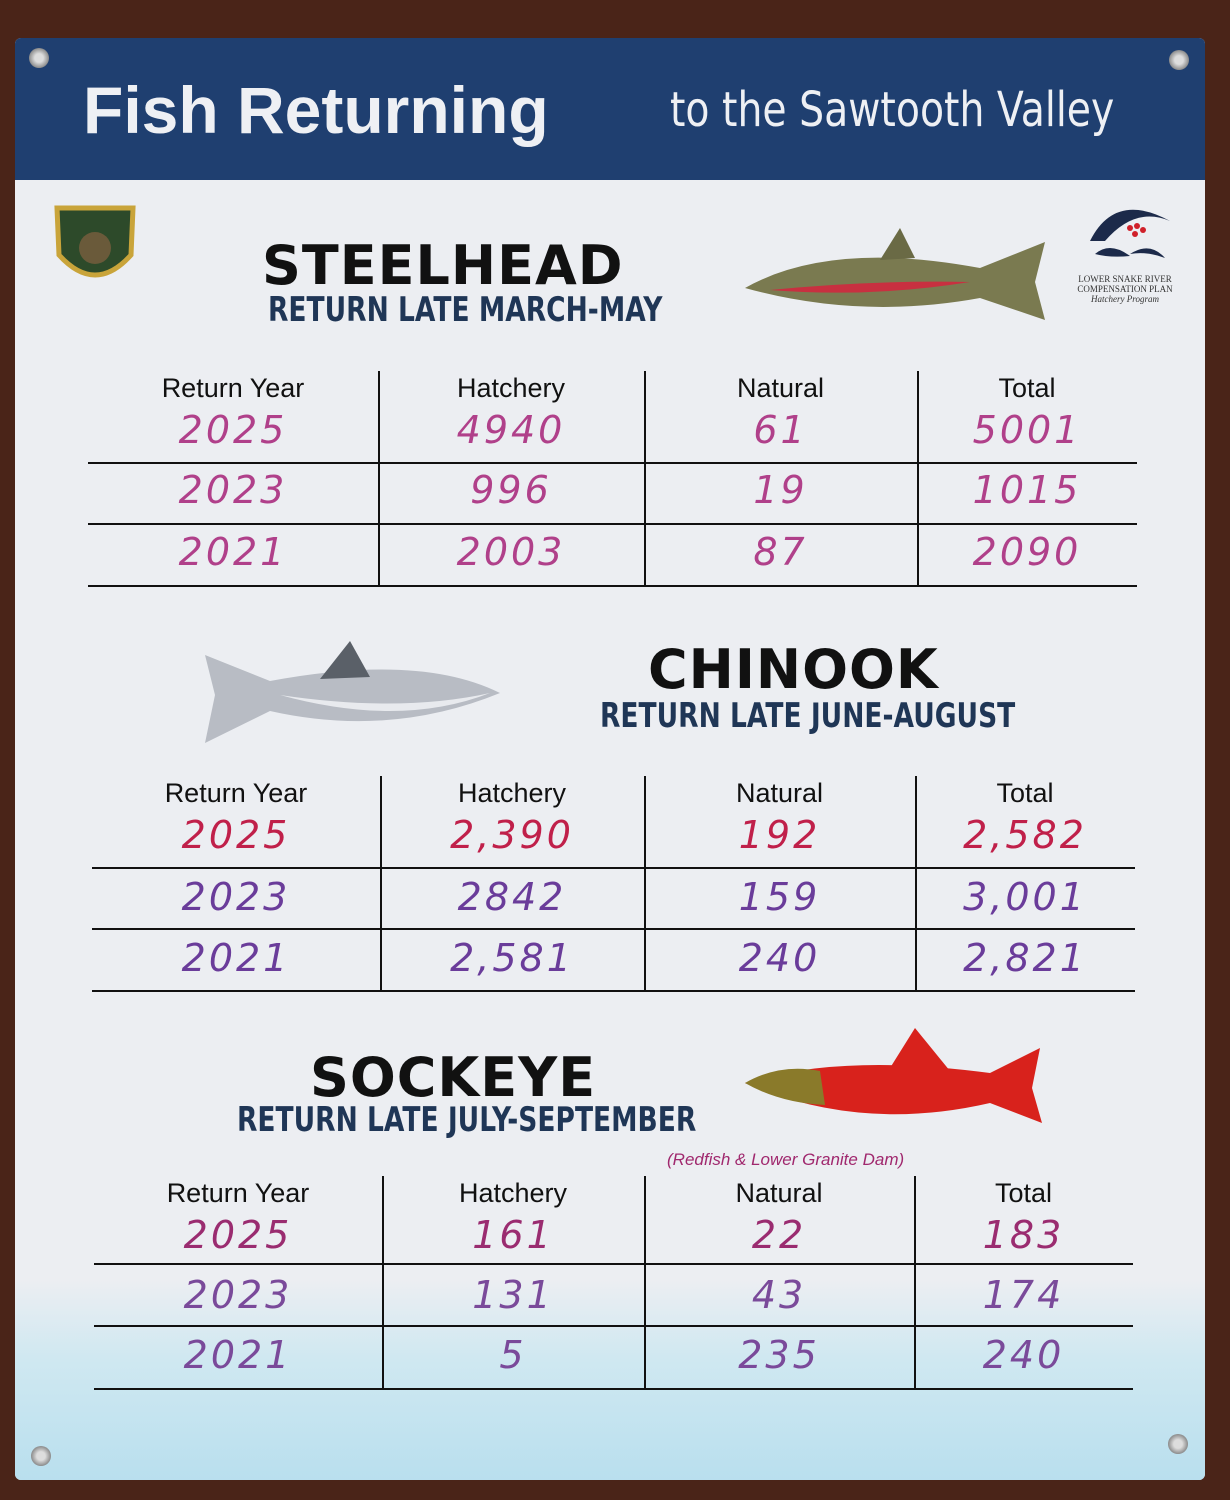 Image resolution: width=1230 pixels, height=1500 pixels. Describe the element at coordinates (1023, 1355) in the screenshot. I see `sockeye-cell: 240` at that location.